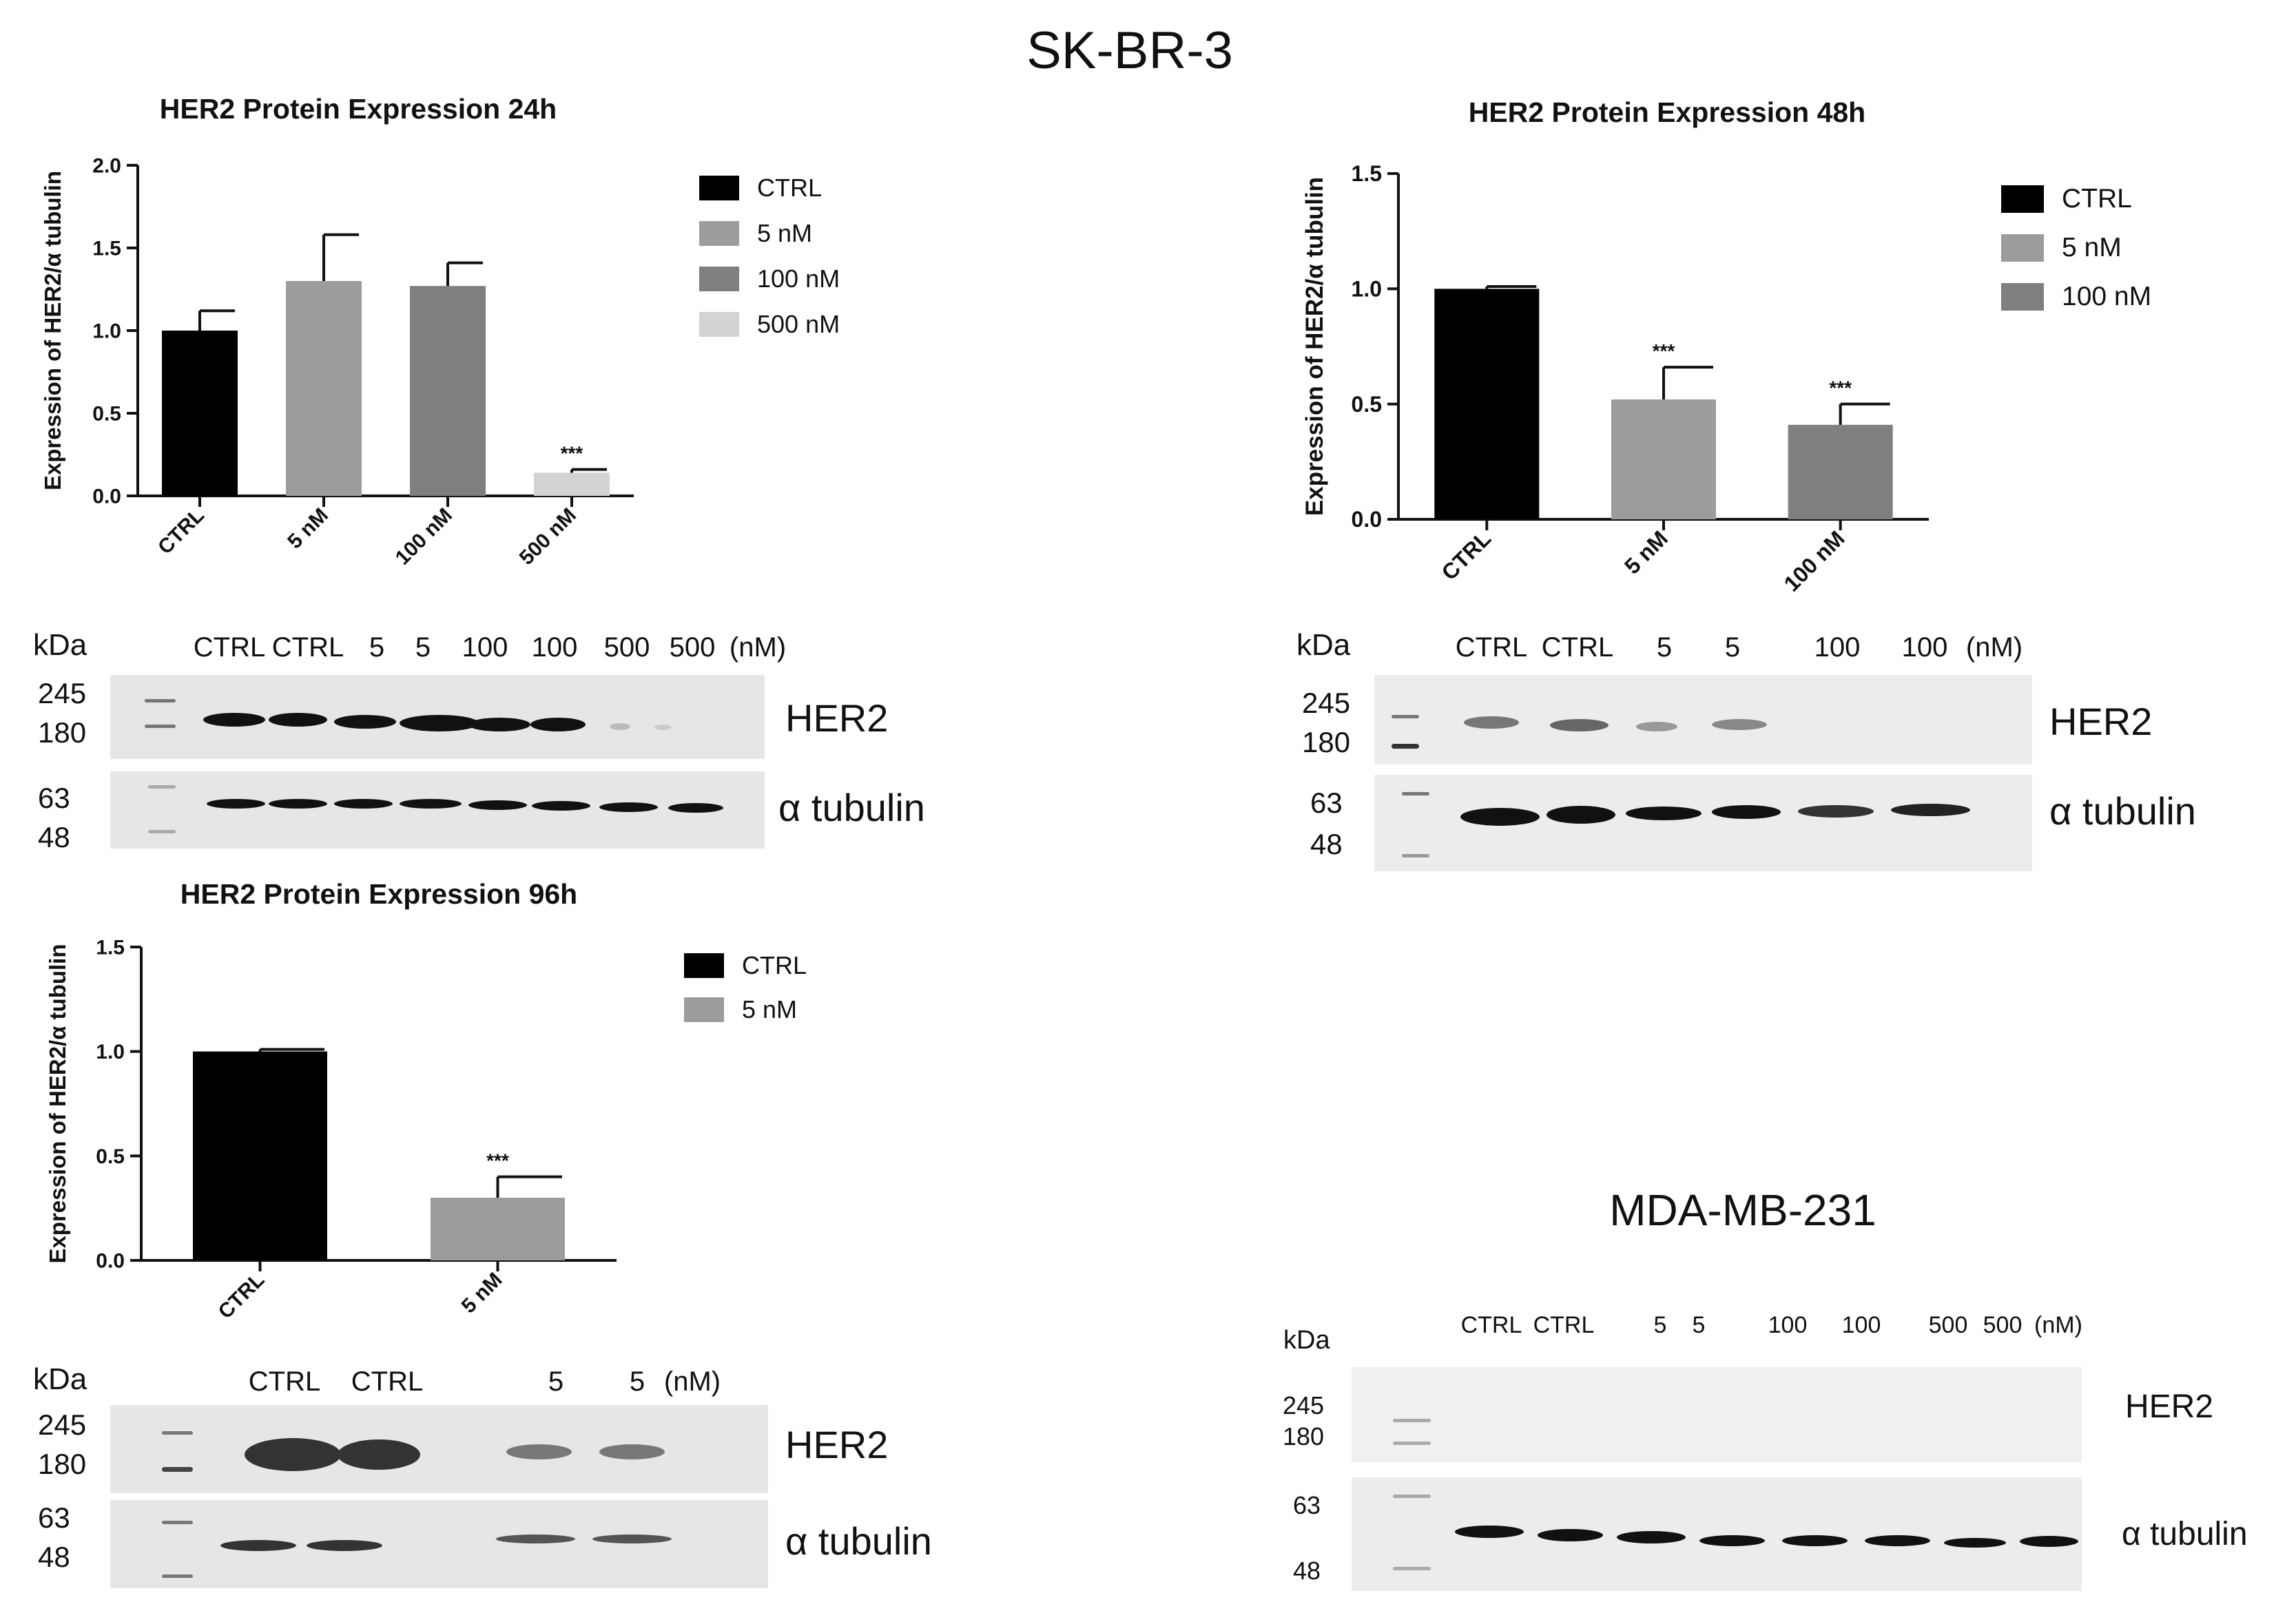 The width and height of the screenshot is (2296, 1602). Describe the element at coordinates (358, 109) in the screenshot. I see `chart-title-24h: HER2 Protein Expression 24h` at that location.